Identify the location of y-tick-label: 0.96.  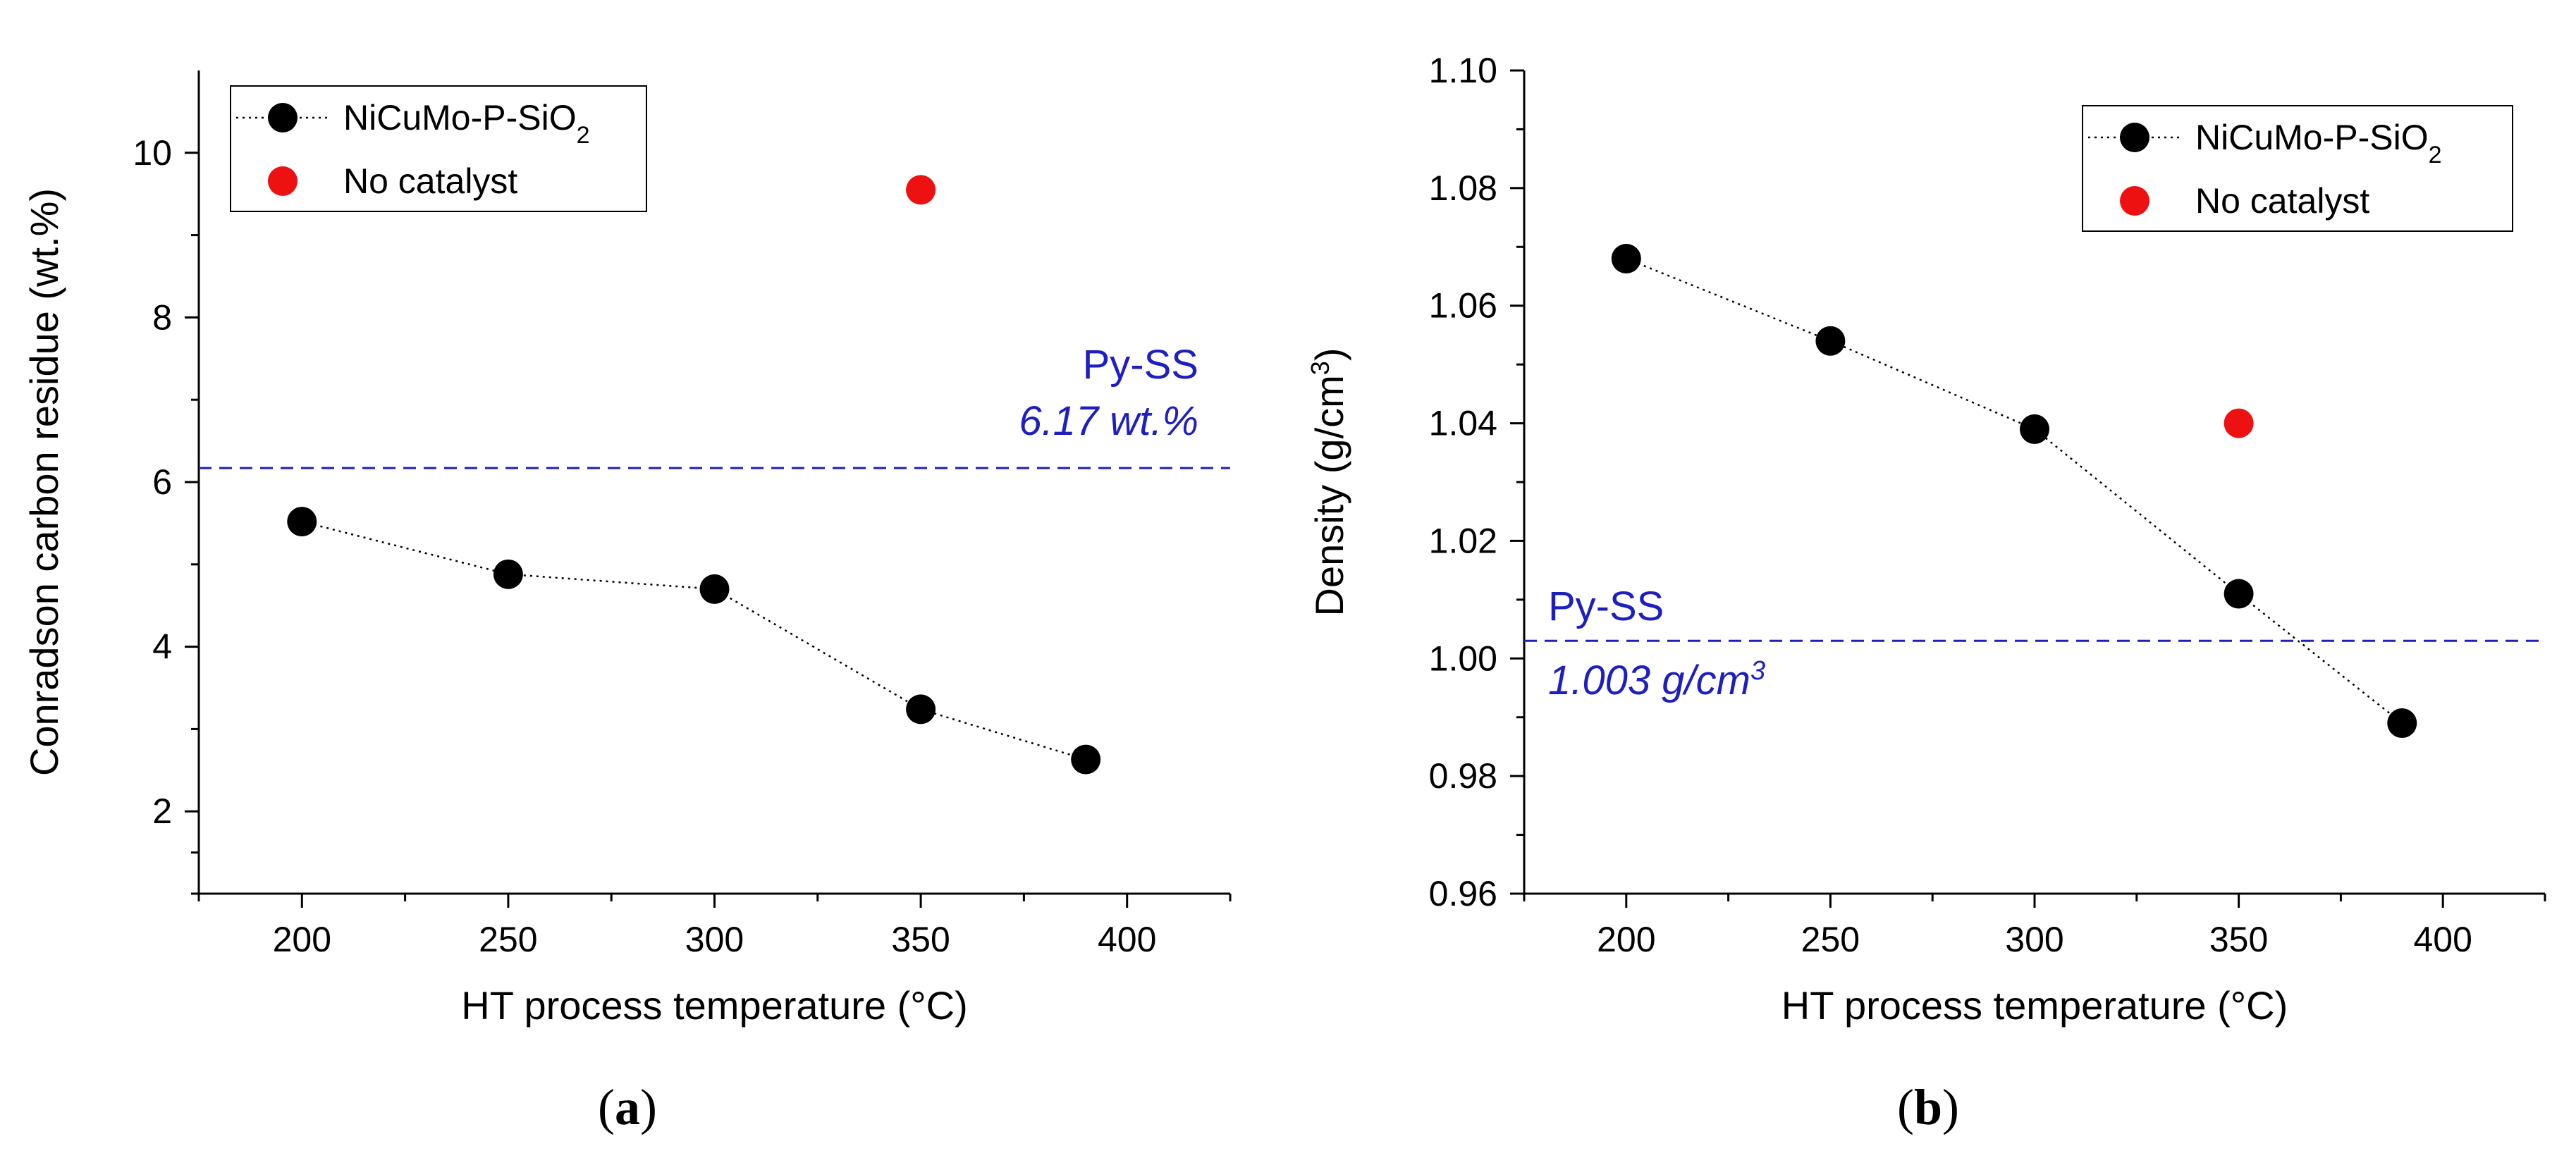
(1463, 893).